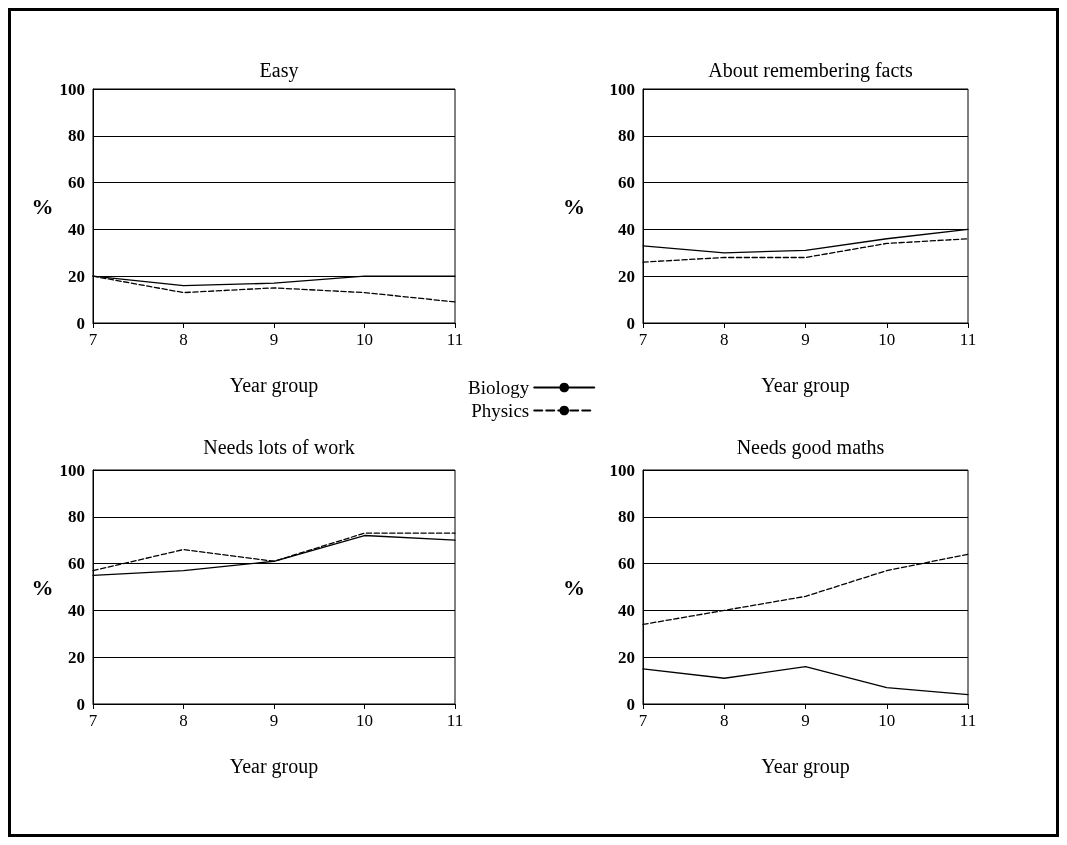 The height and width of the screenshot is (845, 1067). I want to click on chart-title: Easy, so click(279, 70).